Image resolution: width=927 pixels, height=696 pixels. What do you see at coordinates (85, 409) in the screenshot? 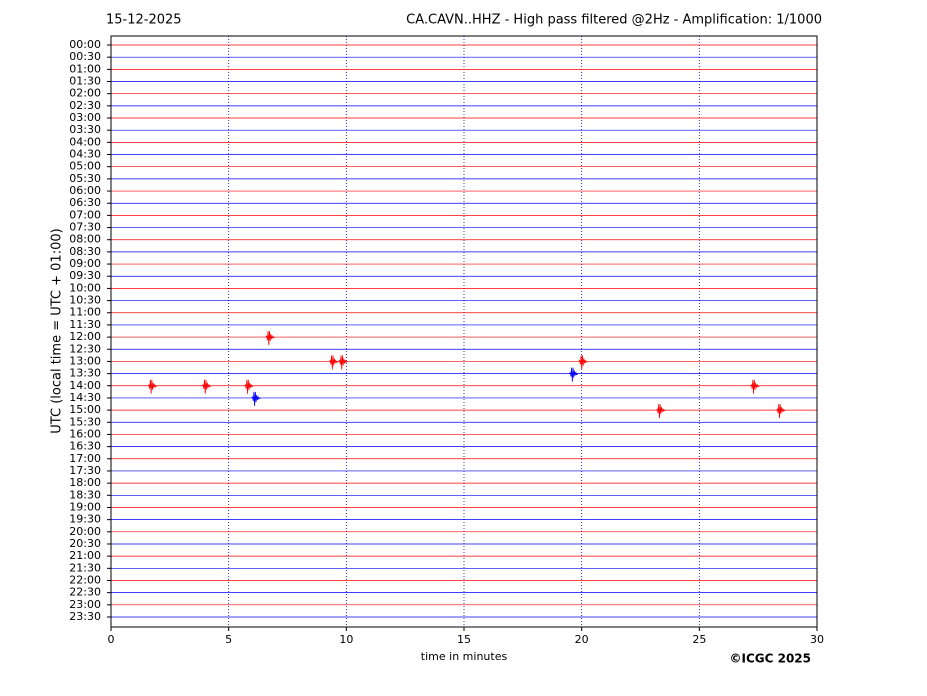
I see `y-tick-label: 15:00` at bounding box center [85, 409].